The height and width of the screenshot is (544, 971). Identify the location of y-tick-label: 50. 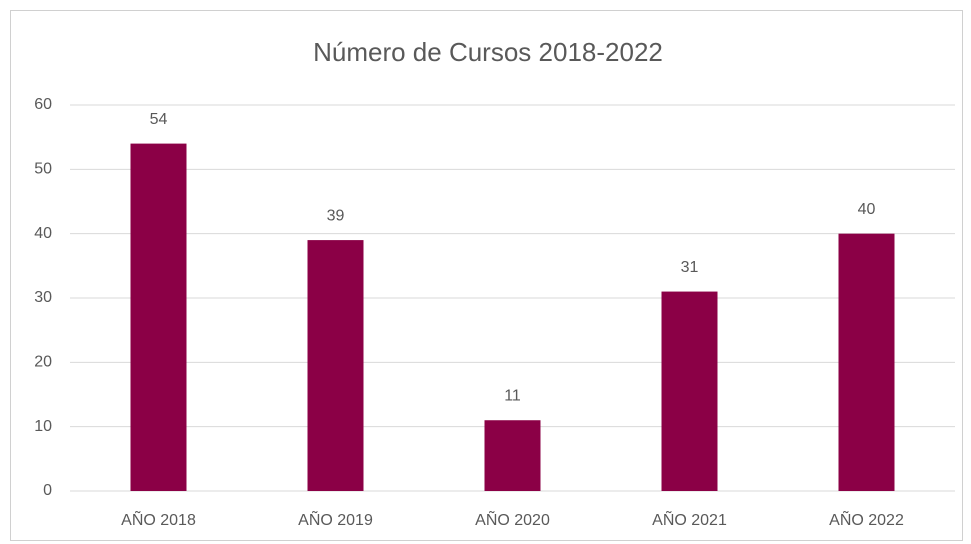
(43, 169).